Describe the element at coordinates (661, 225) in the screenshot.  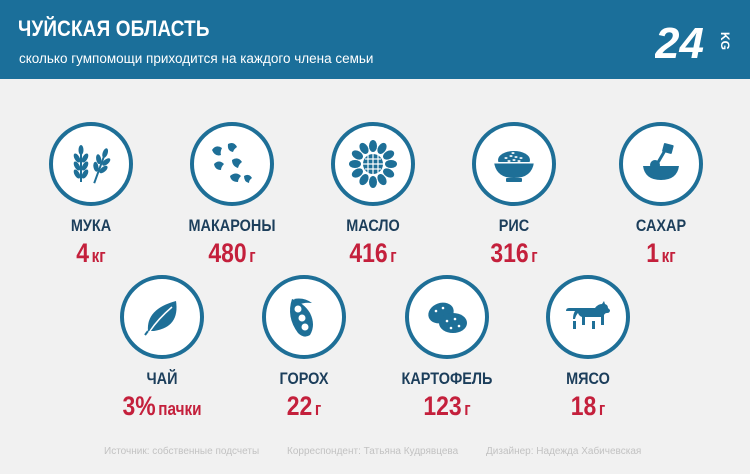
I see `item-name: САХАР` at that location.